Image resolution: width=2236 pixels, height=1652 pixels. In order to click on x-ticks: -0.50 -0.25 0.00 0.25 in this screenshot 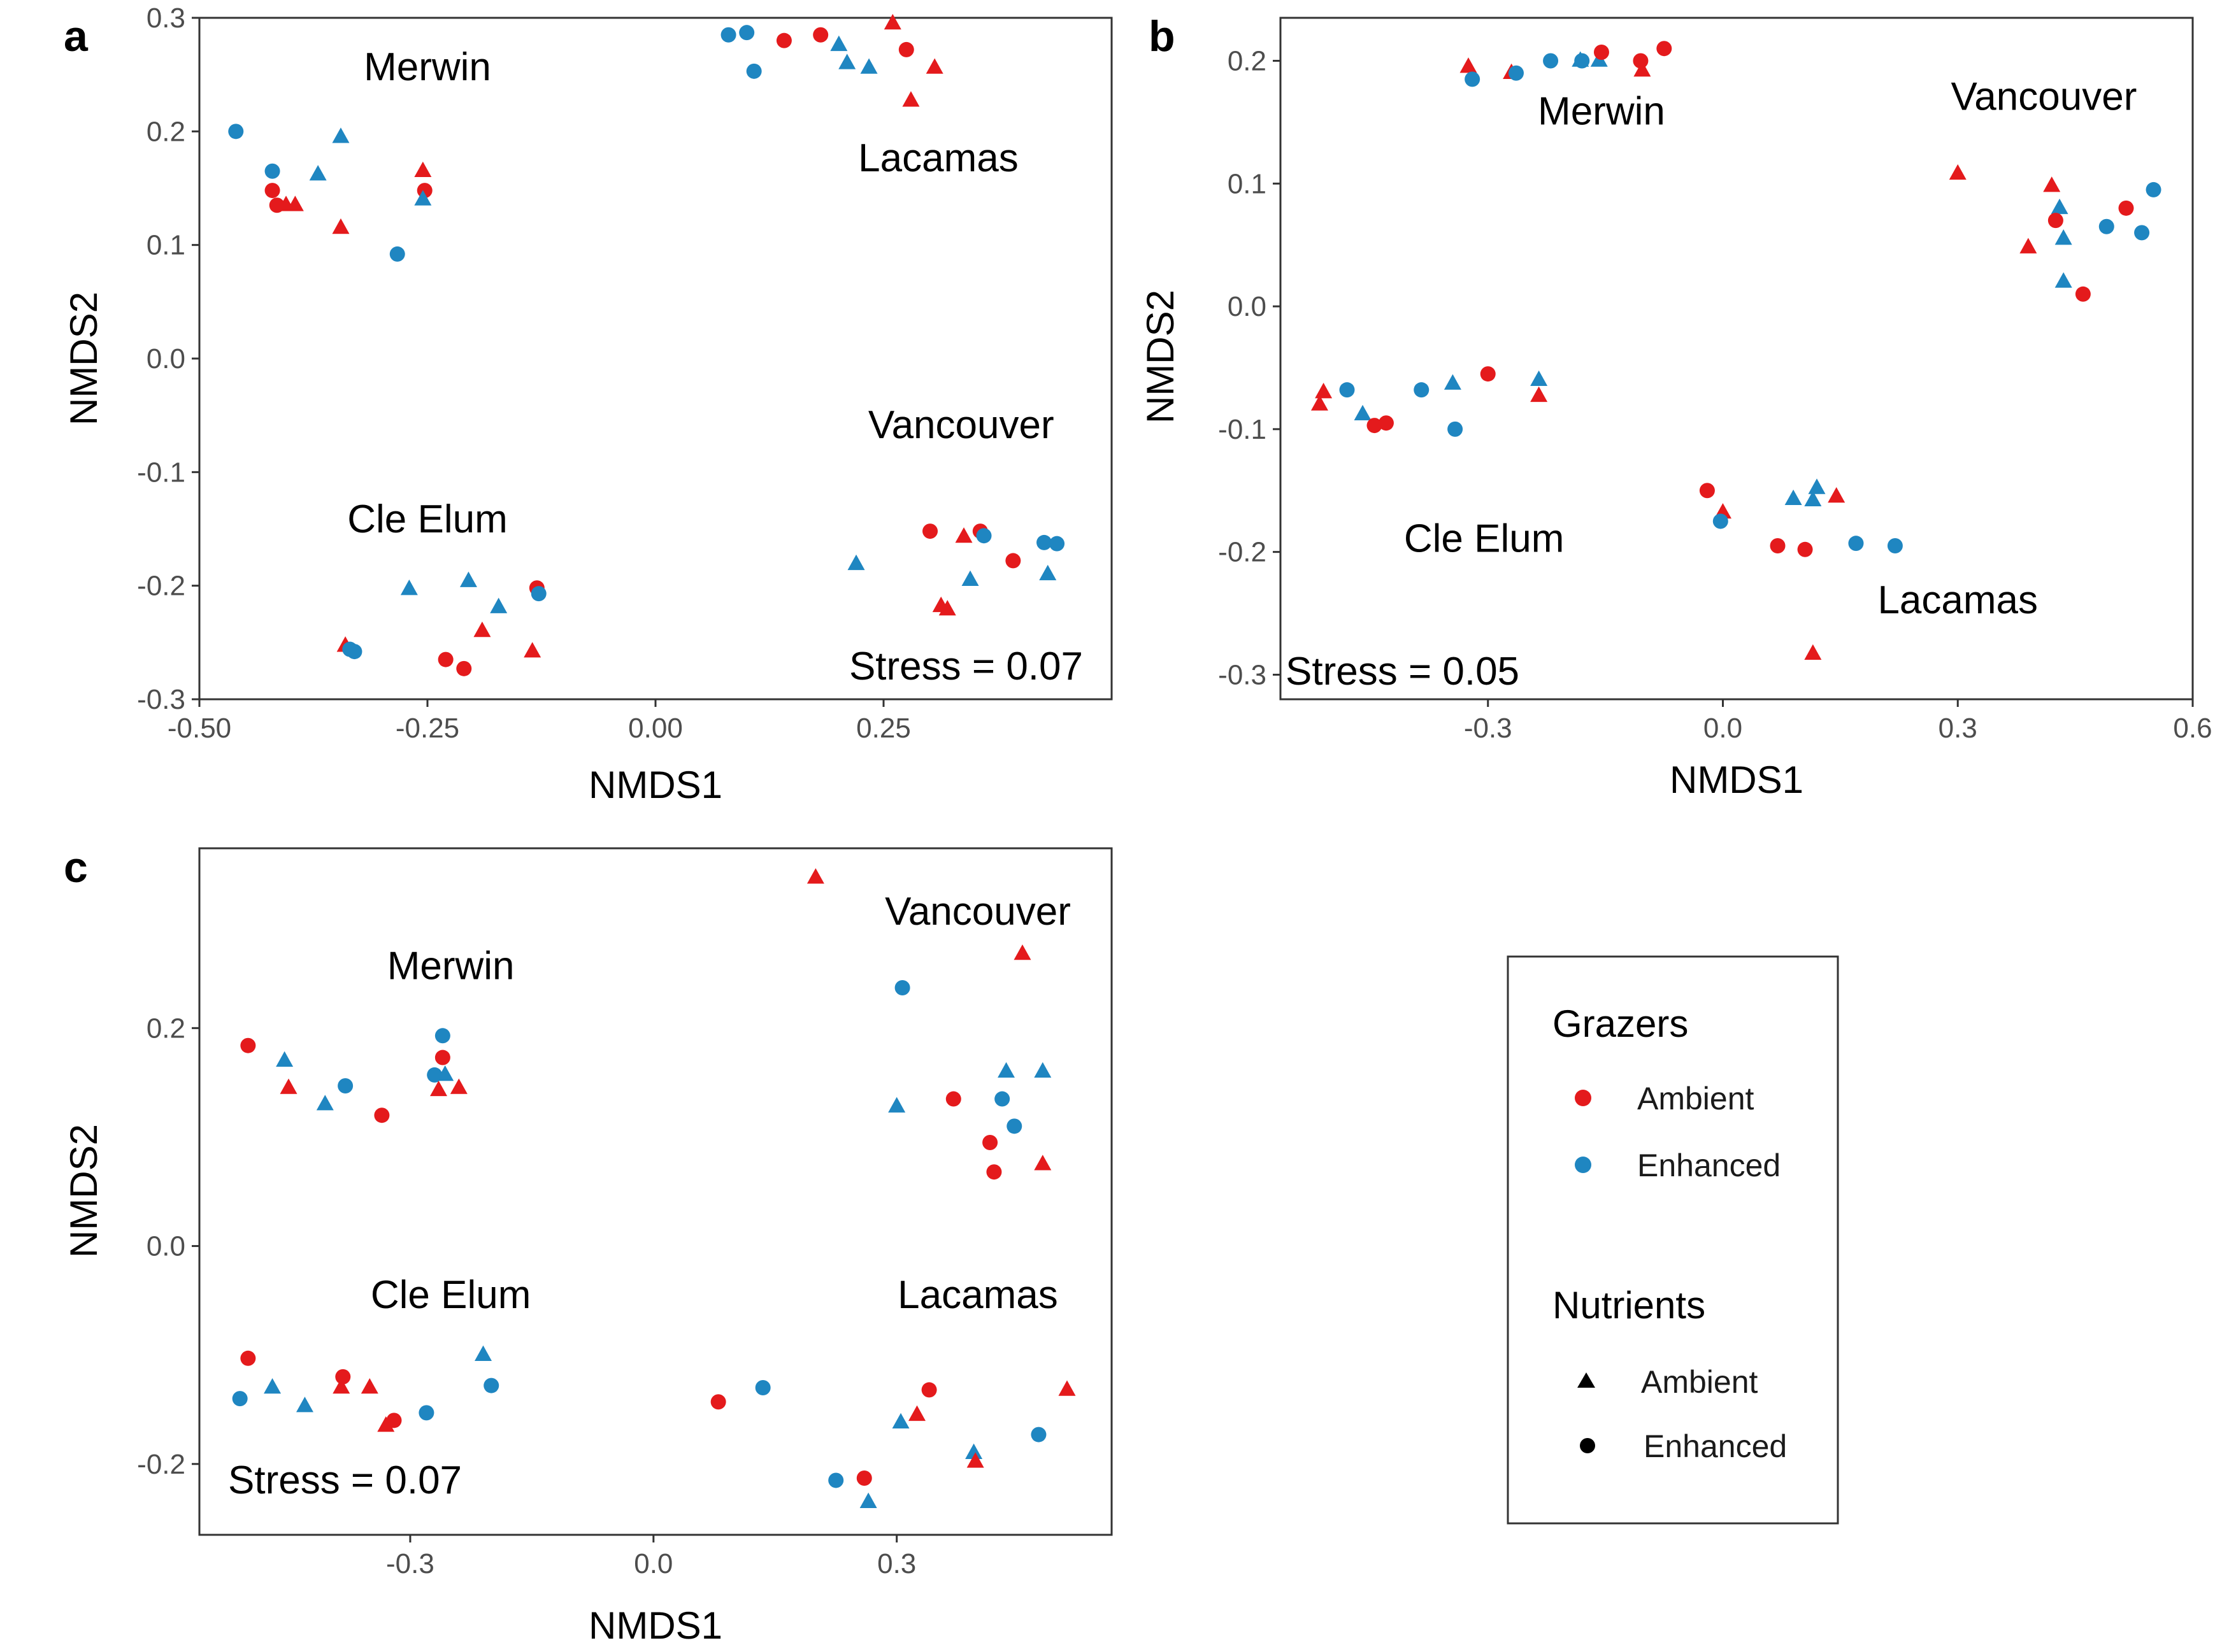, I will do `click(539, 722)`.